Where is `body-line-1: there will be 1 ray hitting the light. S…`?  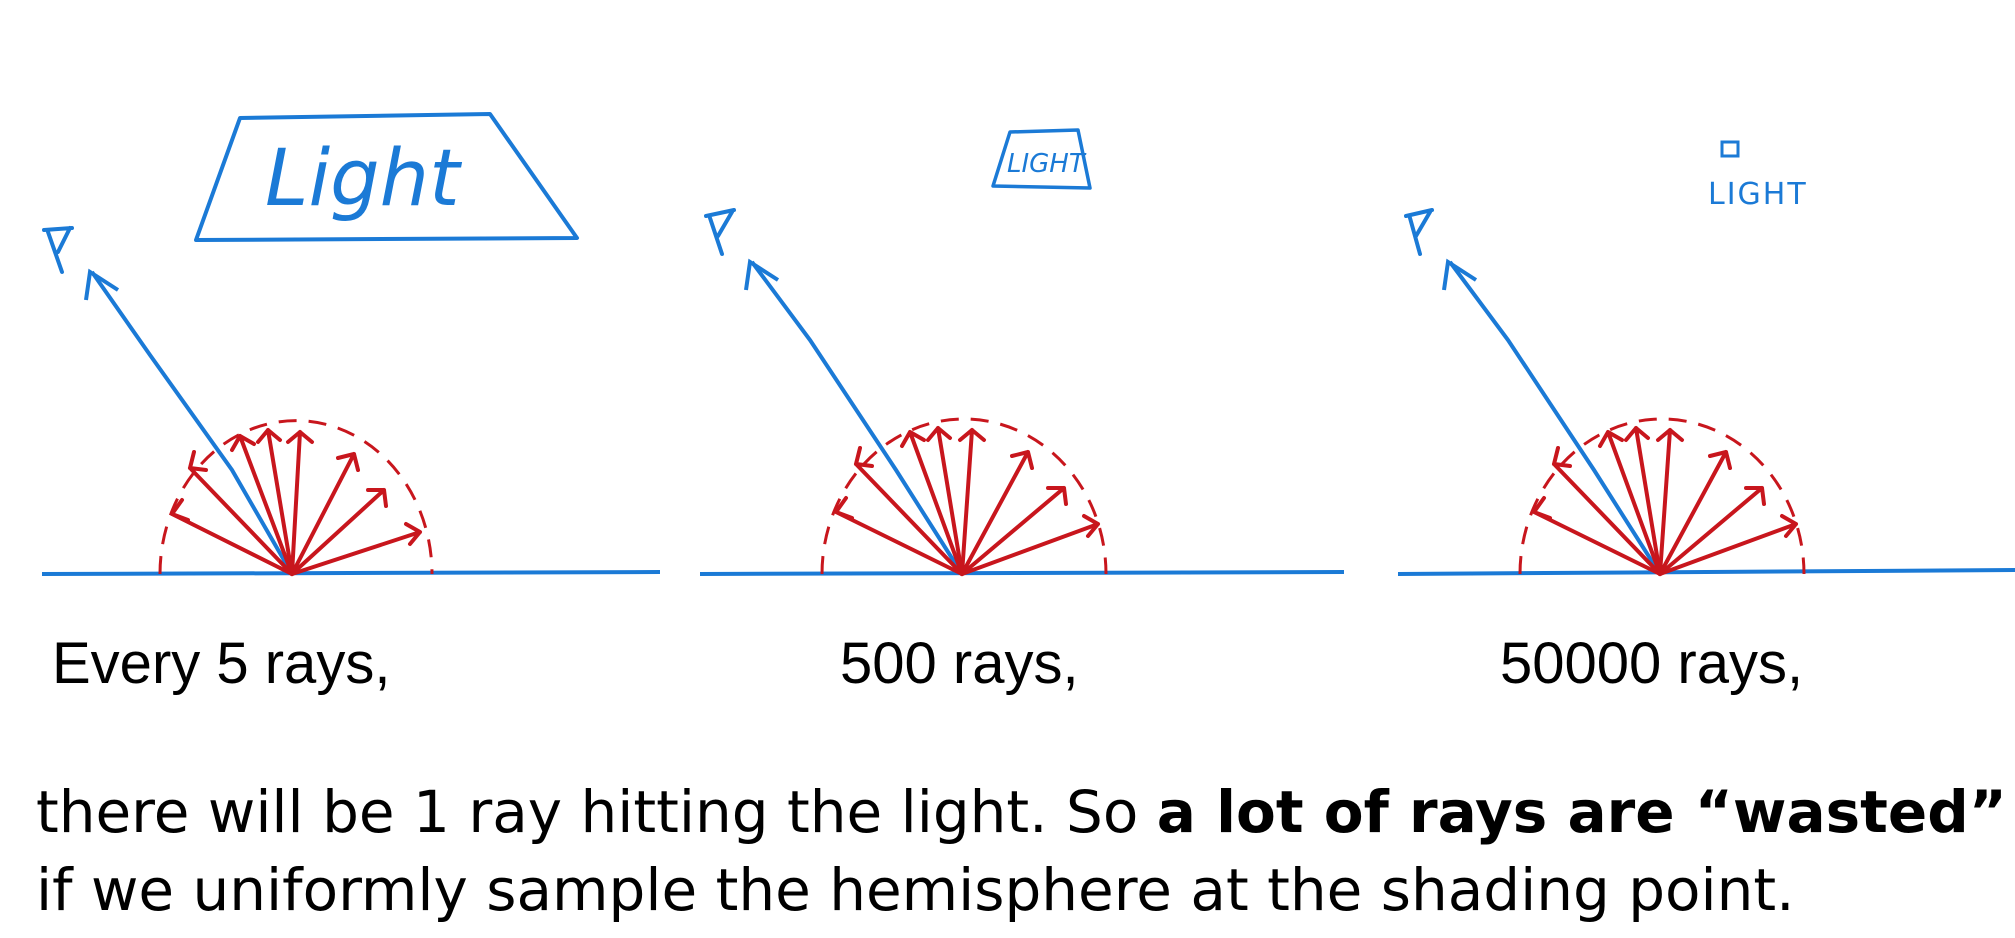
body-line-1: there will be 1 ray hitting the light. S… is located at coordinates (1023, 812).